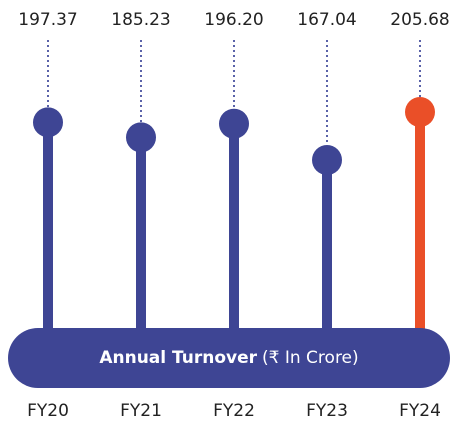 This screenshot has height=425, width=458. What do you see at coordinates (419, 20) in the screenshot?
I see `value-label: 205.68` at bounding box center [419, 20].